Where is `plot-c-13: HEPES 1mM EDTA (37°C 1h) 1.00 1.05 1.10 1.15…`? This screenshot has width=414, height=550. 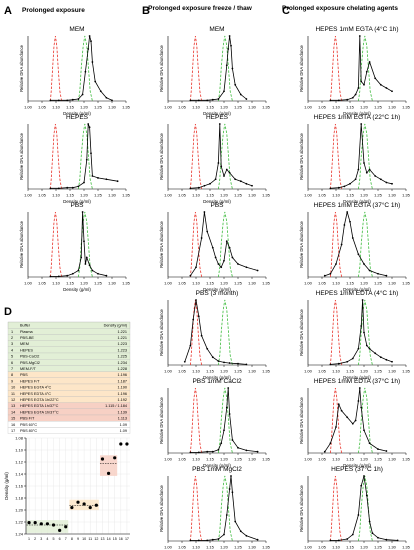 plot-c-13: HEPES 1mM EDTA (37°C 1h) 1.00 1.05 1.10 1.15… is located at coordinates (355, 422).